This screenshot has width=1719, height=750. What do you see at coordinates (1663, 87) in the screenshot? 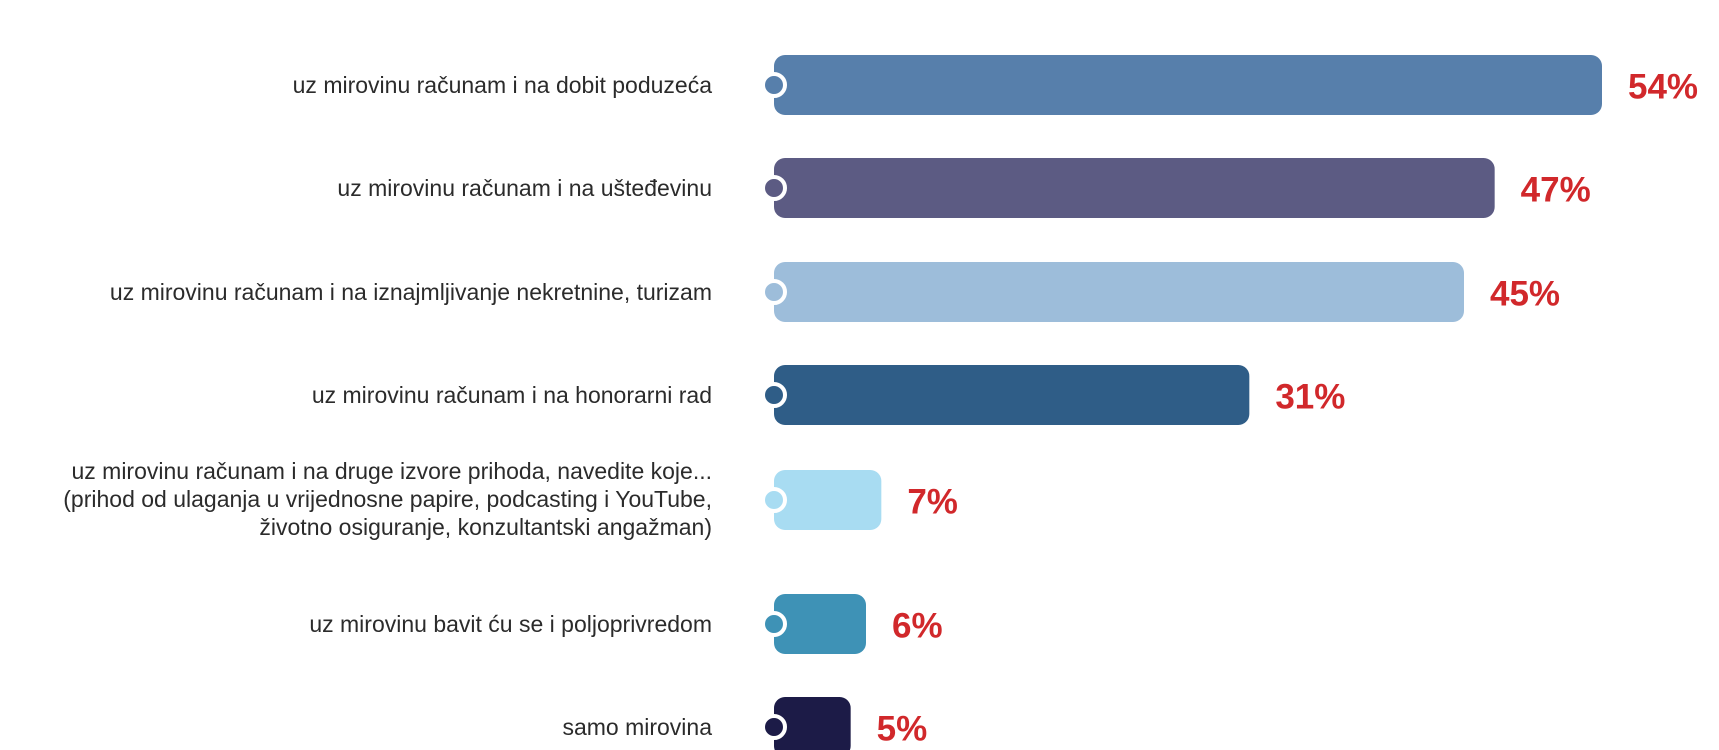
I see `value-label: 54%` at bounding box center [1663, 87].